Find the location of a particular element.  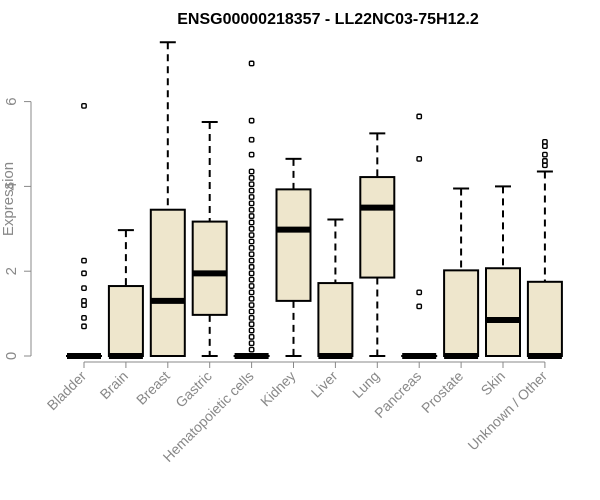

x-tick-label: Unknown / Other is located at coordinates (507, 411).